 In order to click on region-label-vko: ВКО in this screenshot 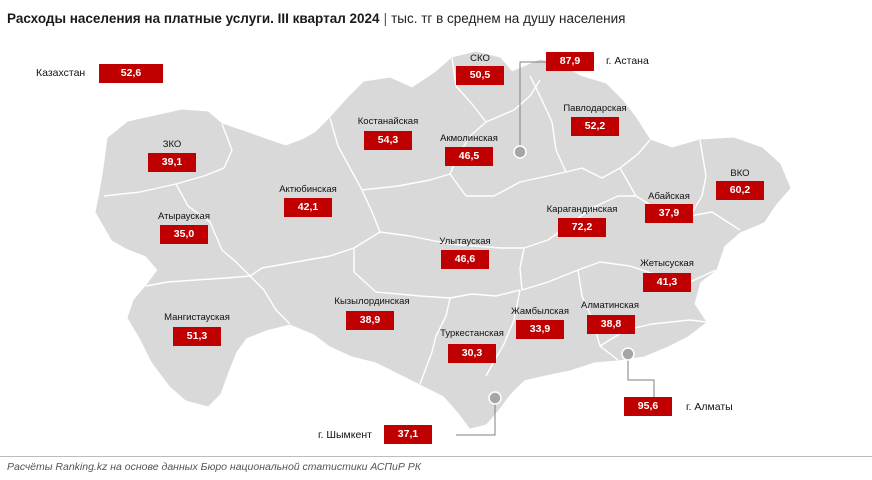, I will do `click(740, 173)`.